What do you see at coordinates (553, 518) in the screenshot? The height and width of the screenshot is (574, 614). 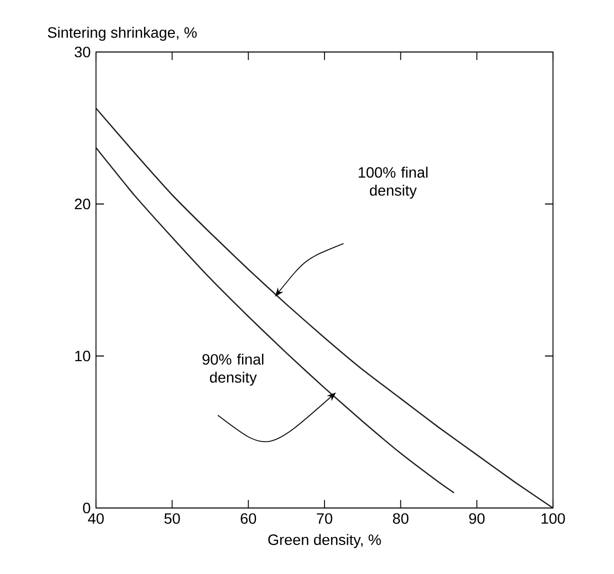 I see `x-tick-label: 100` at bounding box center [553, 518].